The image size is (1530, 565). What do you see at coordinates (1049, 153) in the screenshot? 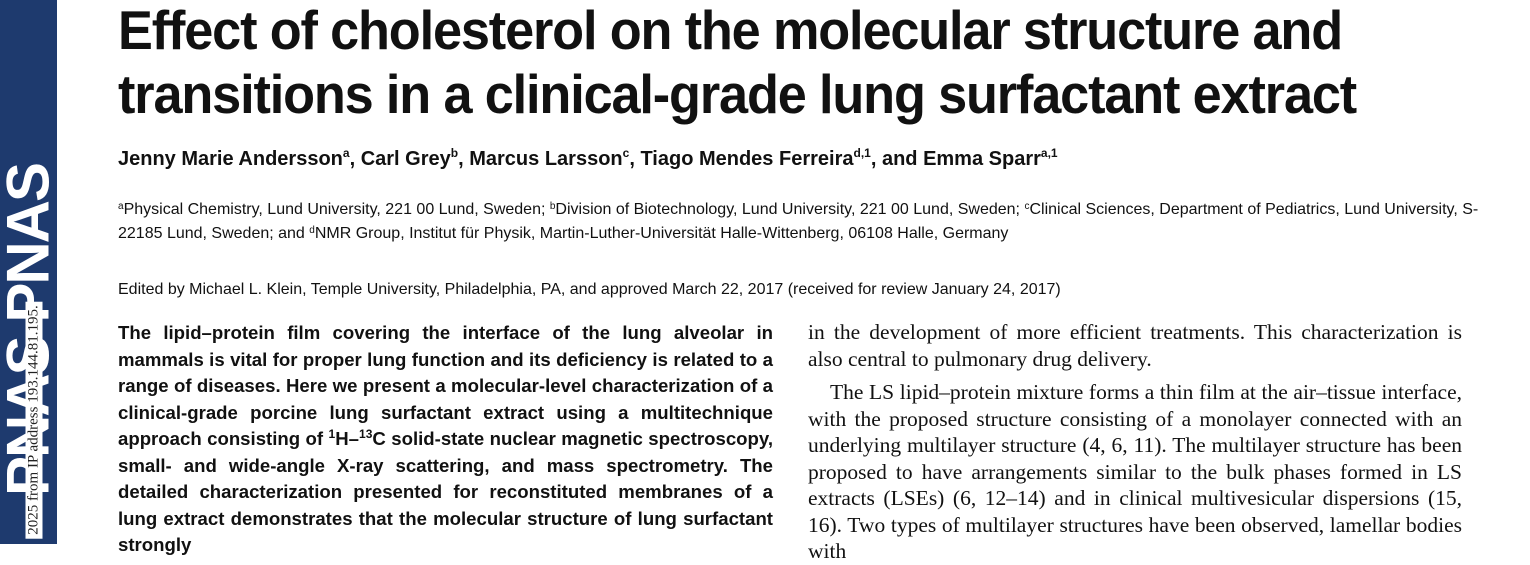
I see `author-affiliation-mark: a,1` at bounding box center [1049, 153].